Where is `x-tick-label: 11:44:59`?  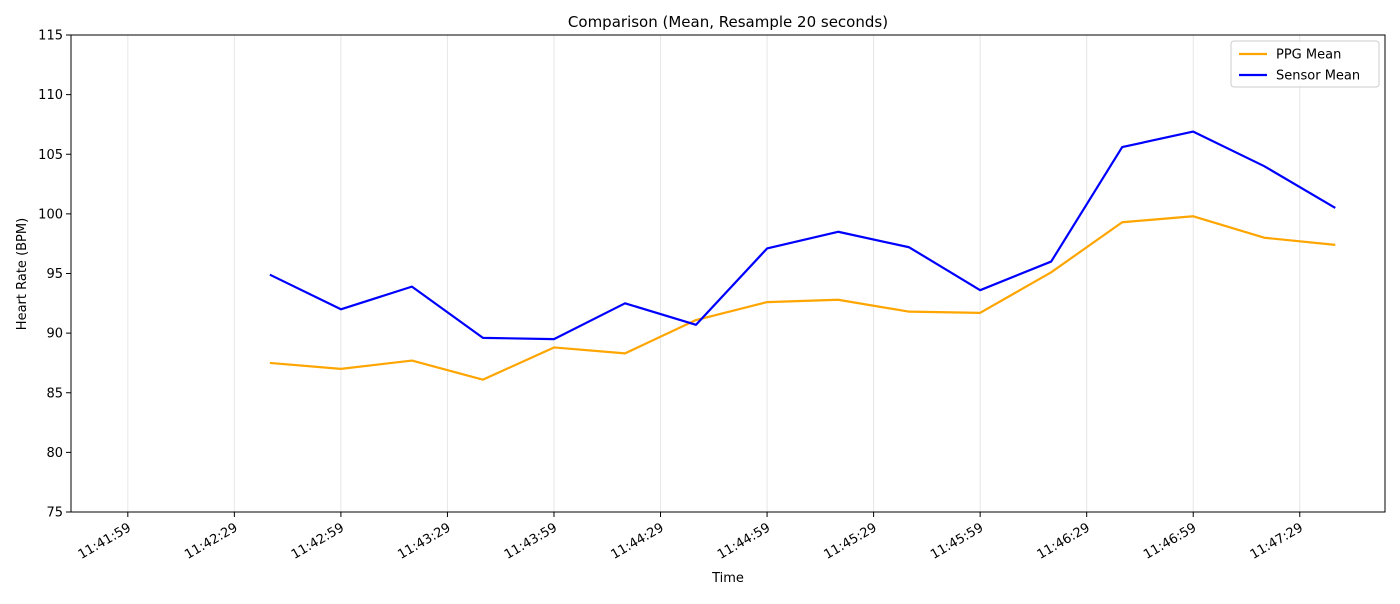
x-tick-label: 11:44:59 is located at coordinates (744, 541).